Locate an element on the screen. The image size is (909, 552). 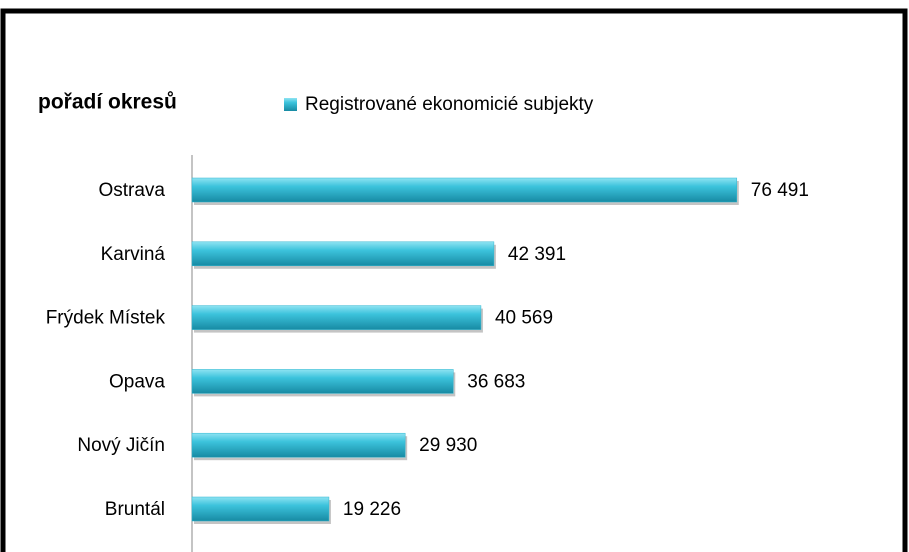
y-tick-label: Bruntál is located at coordinates (135, 509).